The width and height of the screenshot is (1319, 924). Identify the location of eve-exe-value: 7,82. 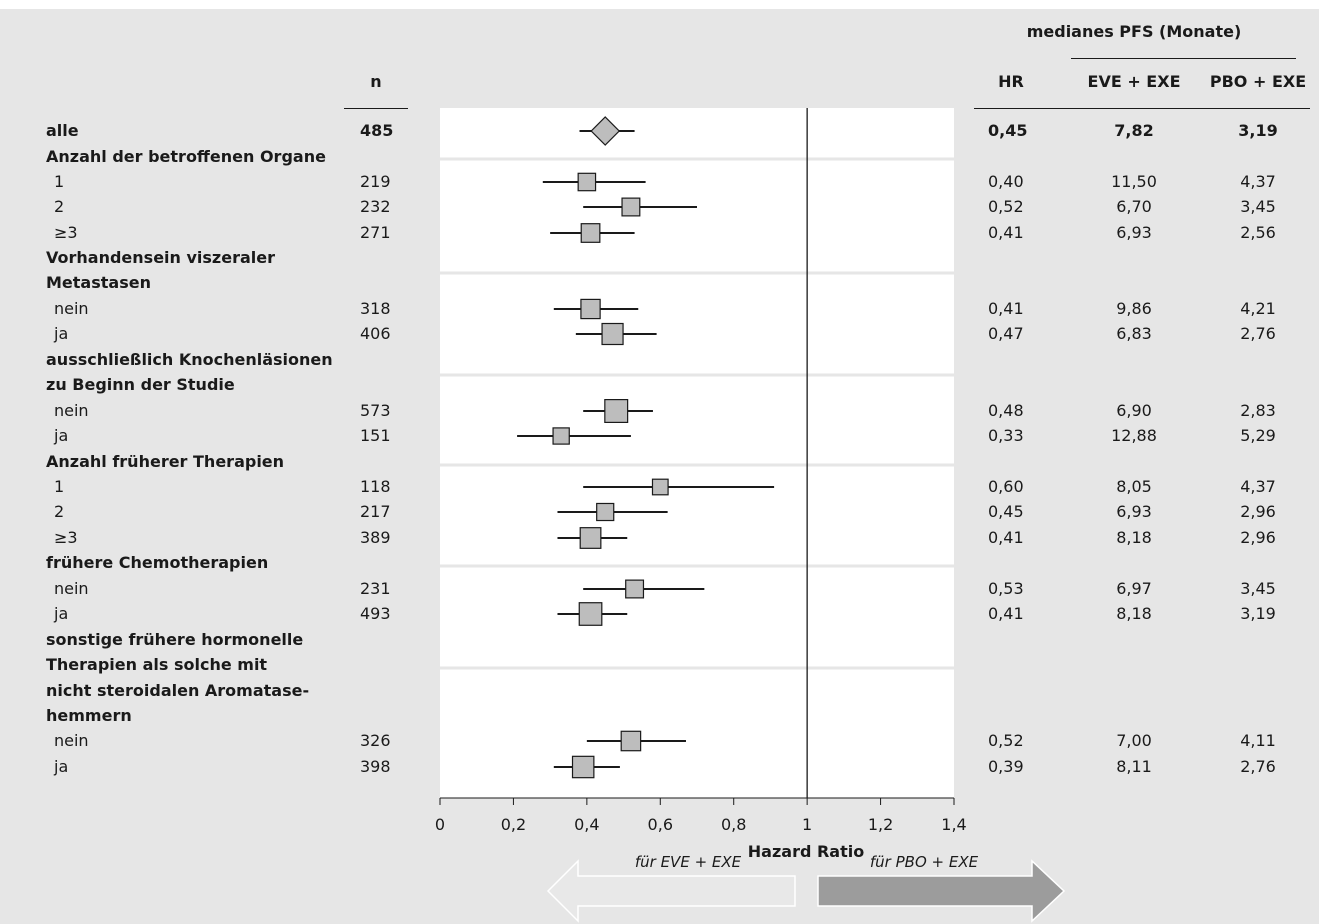
(1134, 130).